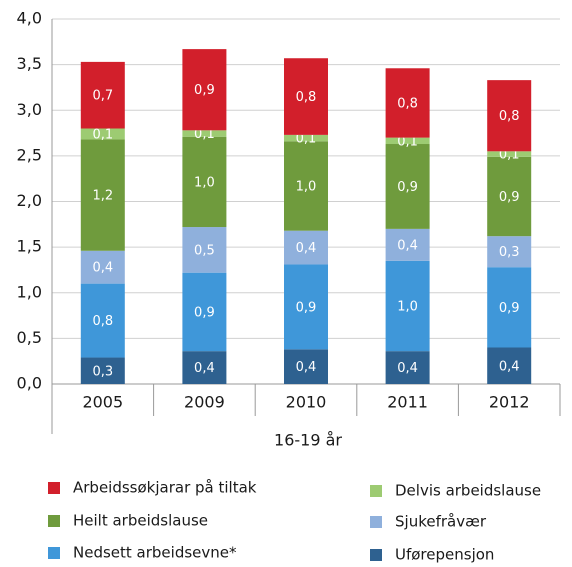 Image resolution: width=572 pixels, height=567 pixels. I want to click on value-label: 1,2, so click(102, 196).